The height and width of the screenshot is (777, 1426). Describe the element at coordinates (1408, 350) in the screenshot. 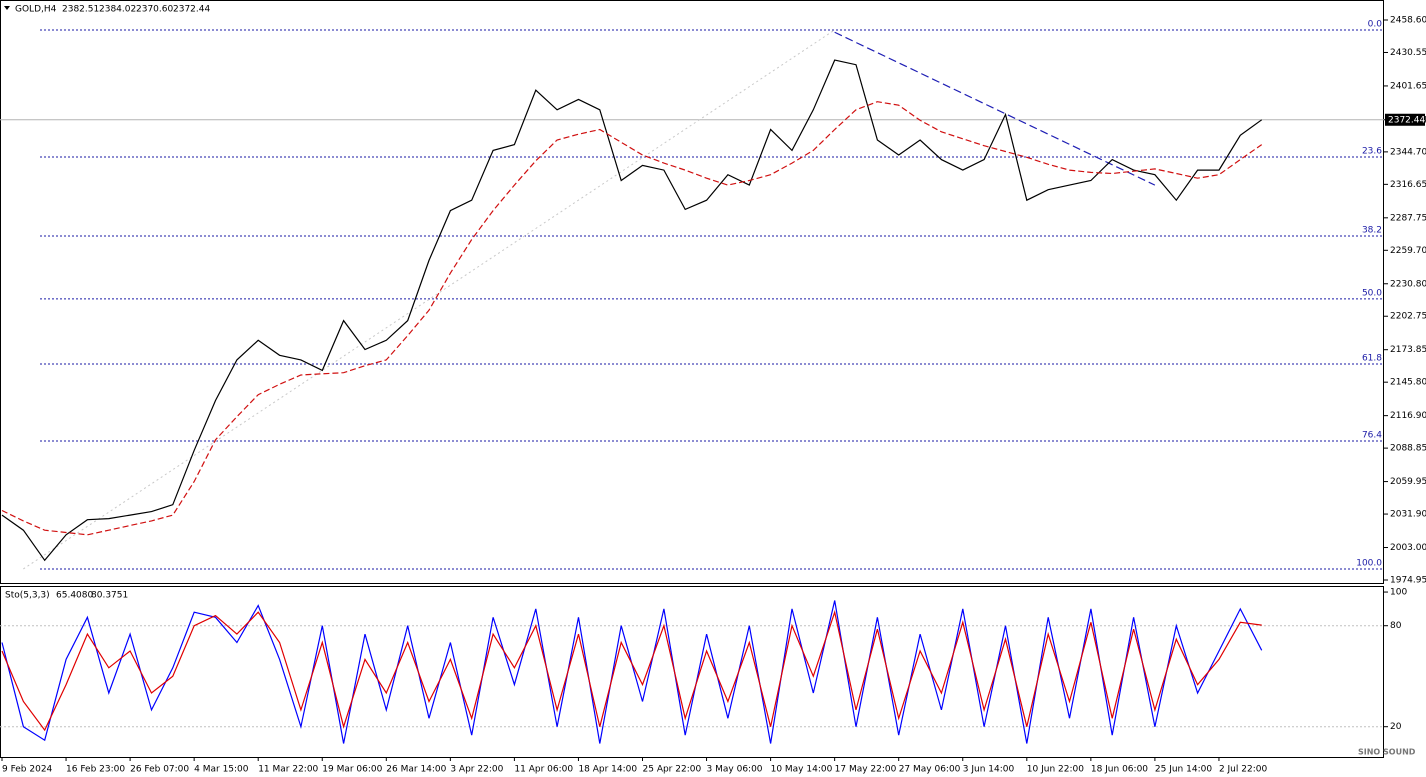

I see `y-tick-label: 2173.85` at that location.